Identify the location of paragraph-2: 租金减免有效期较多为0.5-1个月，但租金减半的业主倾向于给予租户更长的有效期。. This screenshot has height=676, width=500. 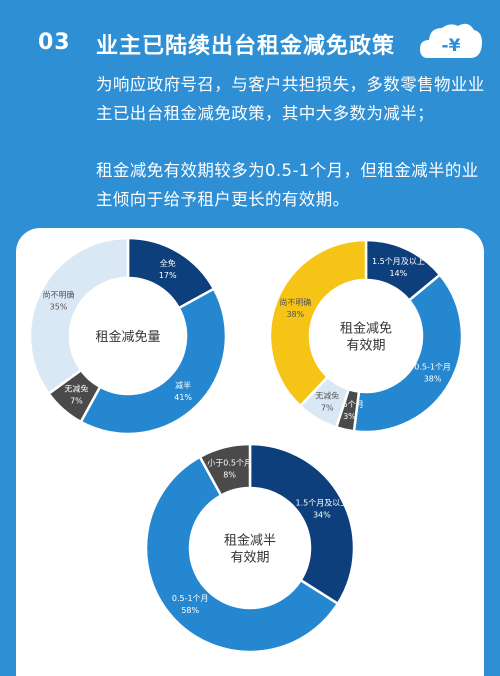
(287, 185).